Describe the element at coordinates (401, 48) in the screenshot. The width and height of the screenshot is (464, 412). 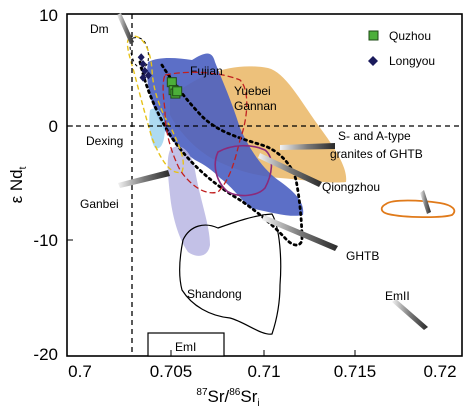
I see `legend: Quzhou Longyou` at that location.